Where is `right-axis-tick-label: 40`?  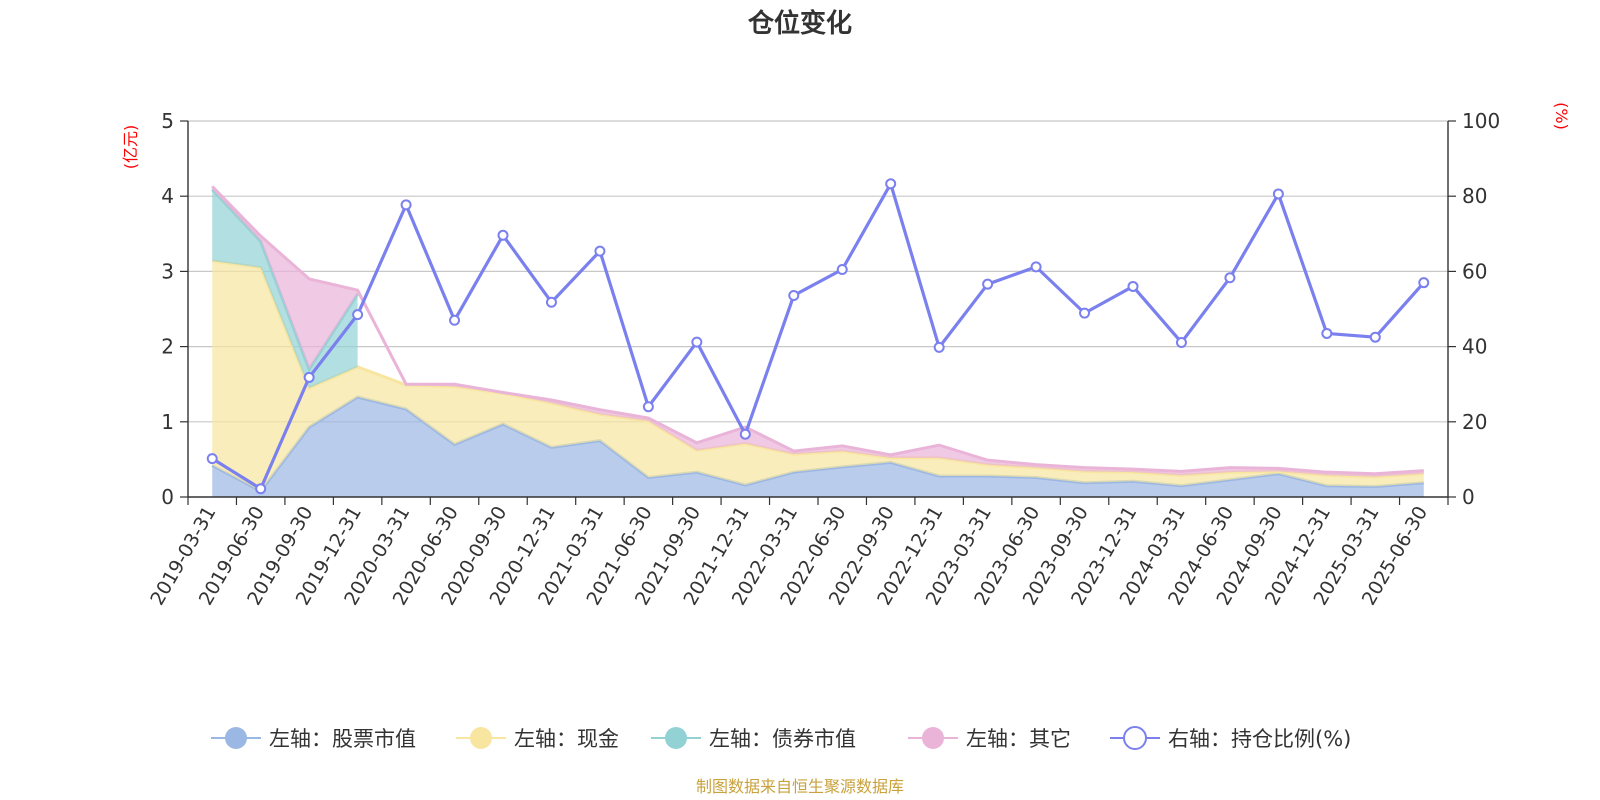
right-axis-tick-label: 40 is located at coordinates (1474, 347).